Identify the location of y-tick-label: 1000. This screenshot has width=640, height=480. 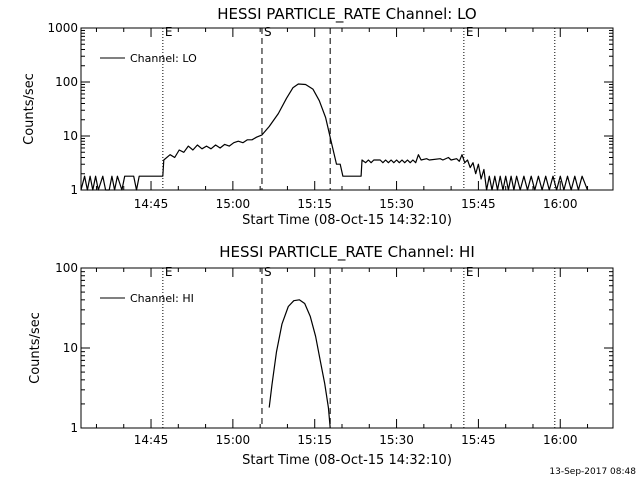
(62, 28).